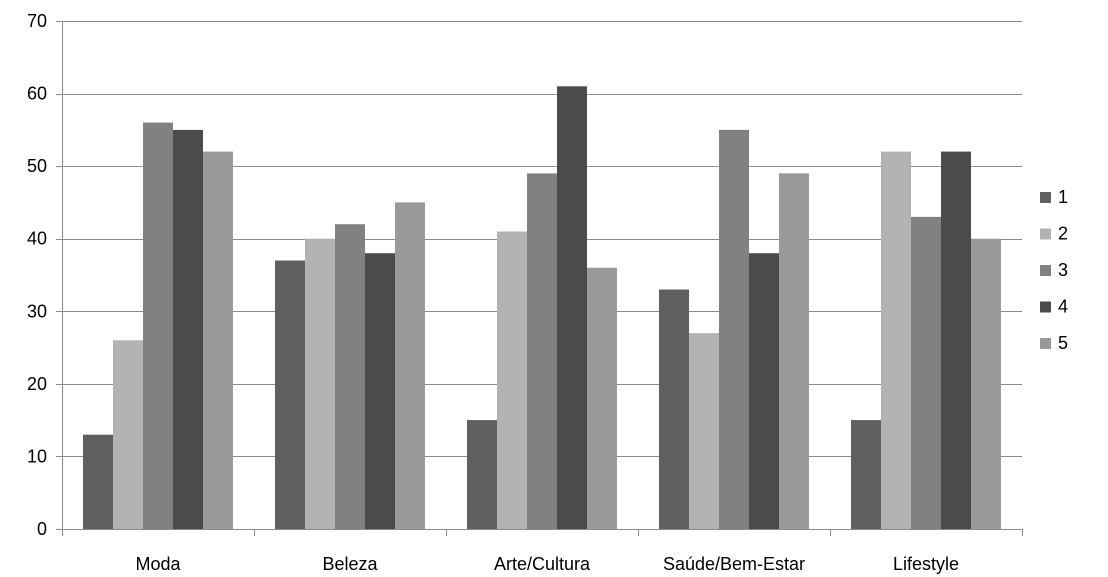  Describe the element at coordinates (37, 384) in the screenshot. I see `y-tick-label-20: 20` at that location.